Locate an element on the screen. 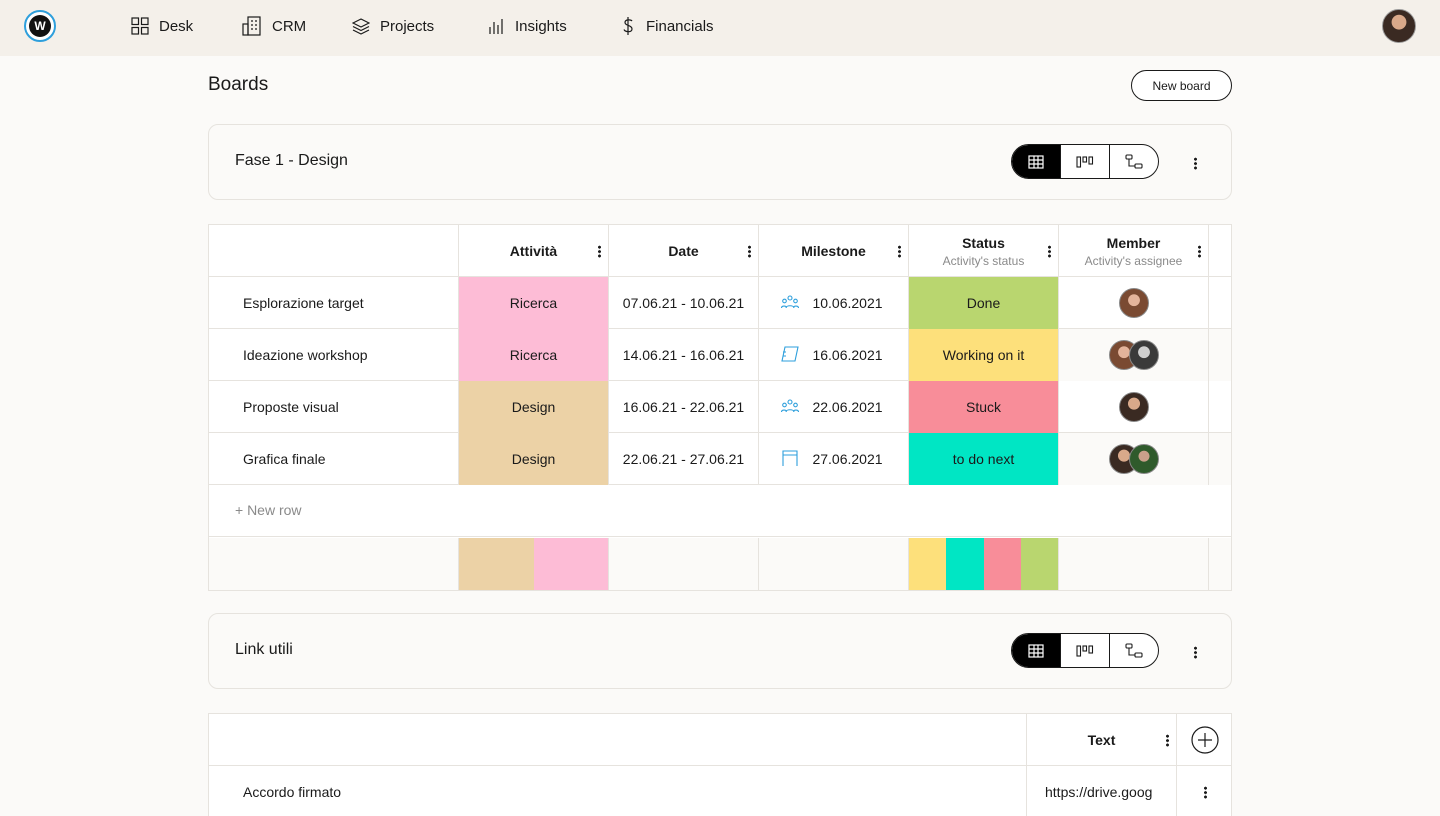  nav-label-projects: Projects is located at coordinates (407, 26).